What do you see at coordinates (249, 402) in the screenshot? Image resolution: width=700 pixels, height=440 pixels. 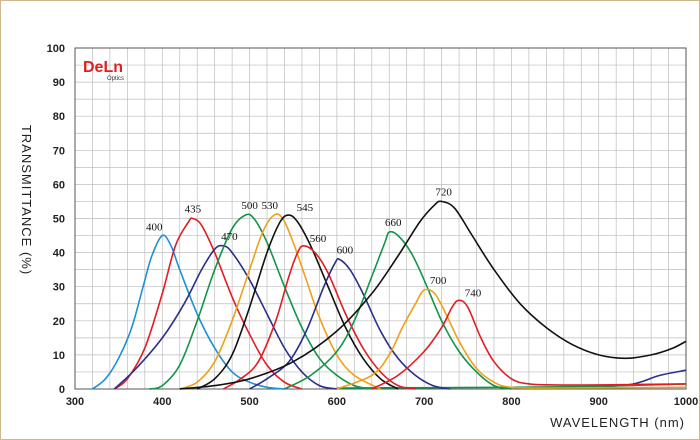 I see `x-tick-label: 500` at bounding box center [249, 402].